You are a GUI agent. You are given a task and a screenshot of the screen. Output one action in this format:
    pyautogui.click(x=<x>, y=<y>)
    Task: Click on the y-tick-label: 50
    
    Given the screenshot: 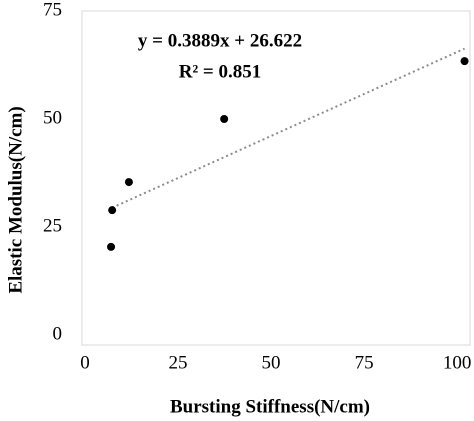 What is the action you would take?
    pyautogui.click(x=52, y=117)
    